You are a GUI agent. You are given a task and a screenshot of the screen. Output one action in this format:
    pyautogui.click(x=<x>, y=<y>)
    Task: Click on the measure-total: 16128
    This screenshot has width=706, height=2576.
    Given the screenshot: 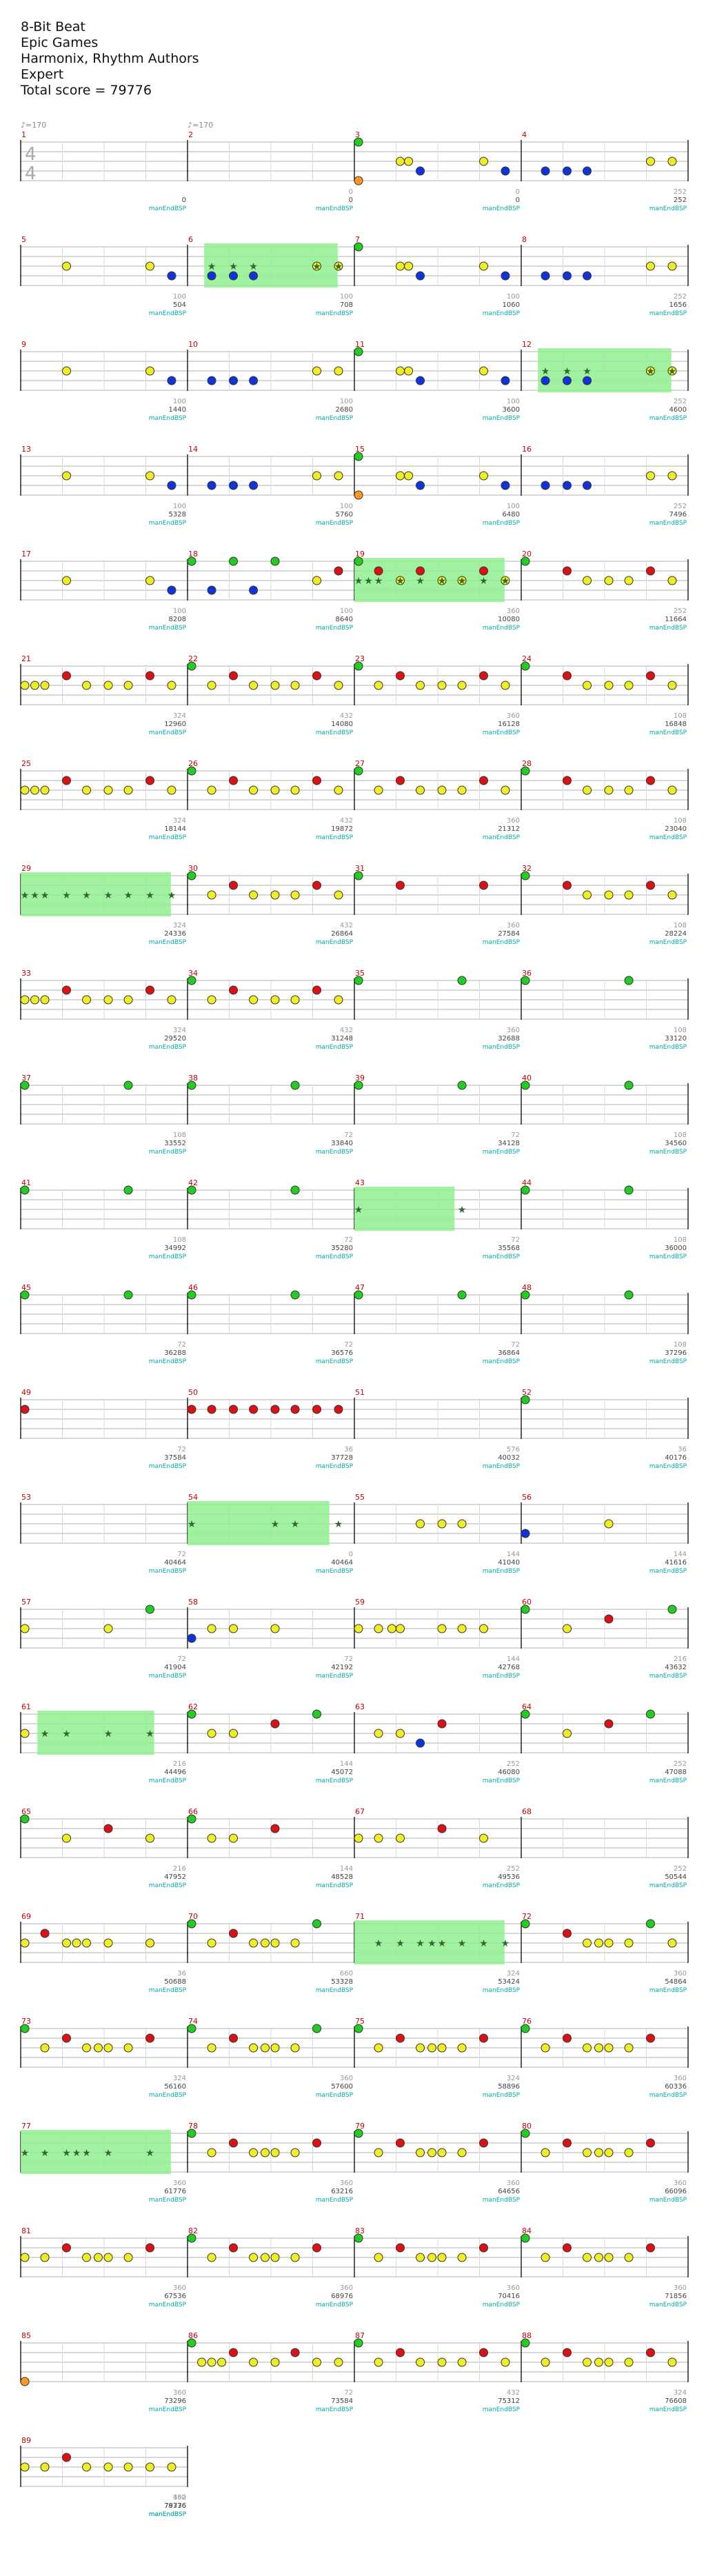 What is the action you would take?
    pyautogui.click(x=509, y=724)
    